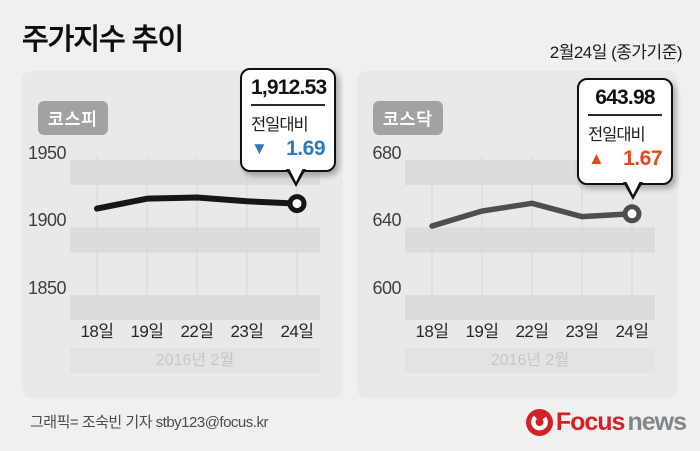 The image size is (700, 451). Describe the element at coordinates (97, 331) in the screenshot. I see `kospi-x-label: 18일` at that location.